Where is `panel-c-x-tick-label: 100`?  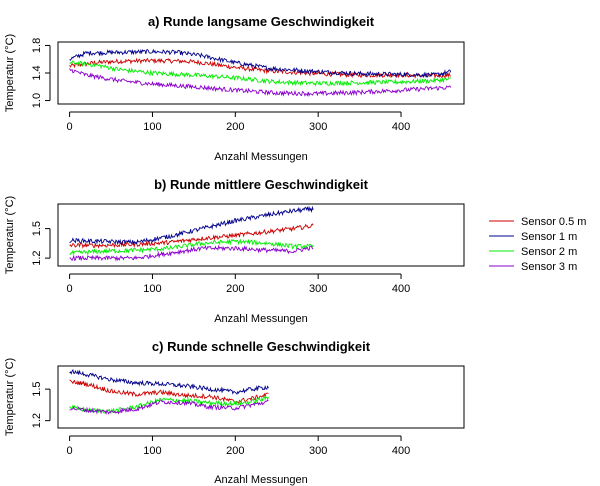
panel-c-x-tick-label: 100 is located at coordinates (152, 451).